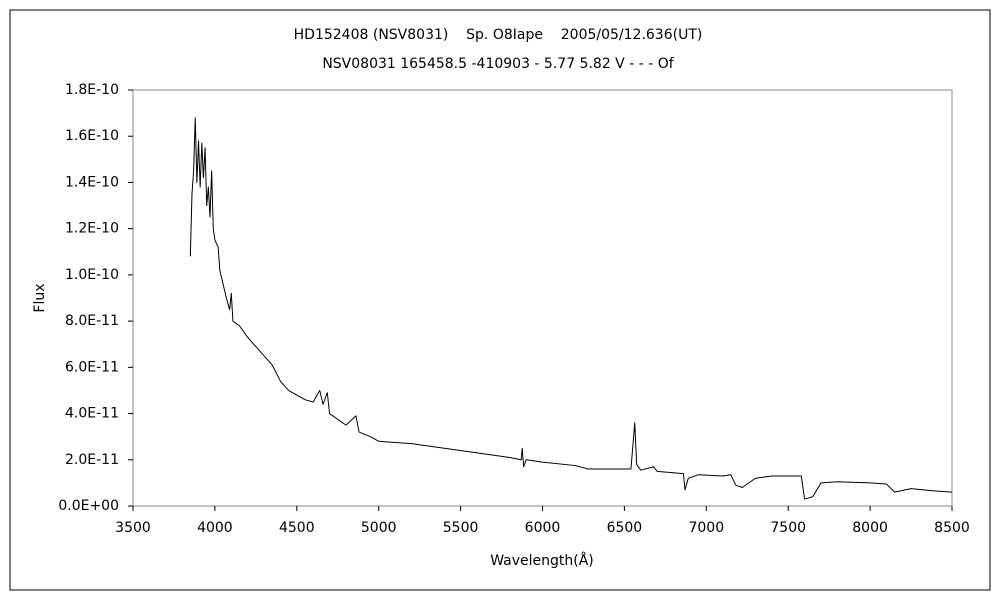  I want to click on x-tick-label: 7000, so click(706, 528).